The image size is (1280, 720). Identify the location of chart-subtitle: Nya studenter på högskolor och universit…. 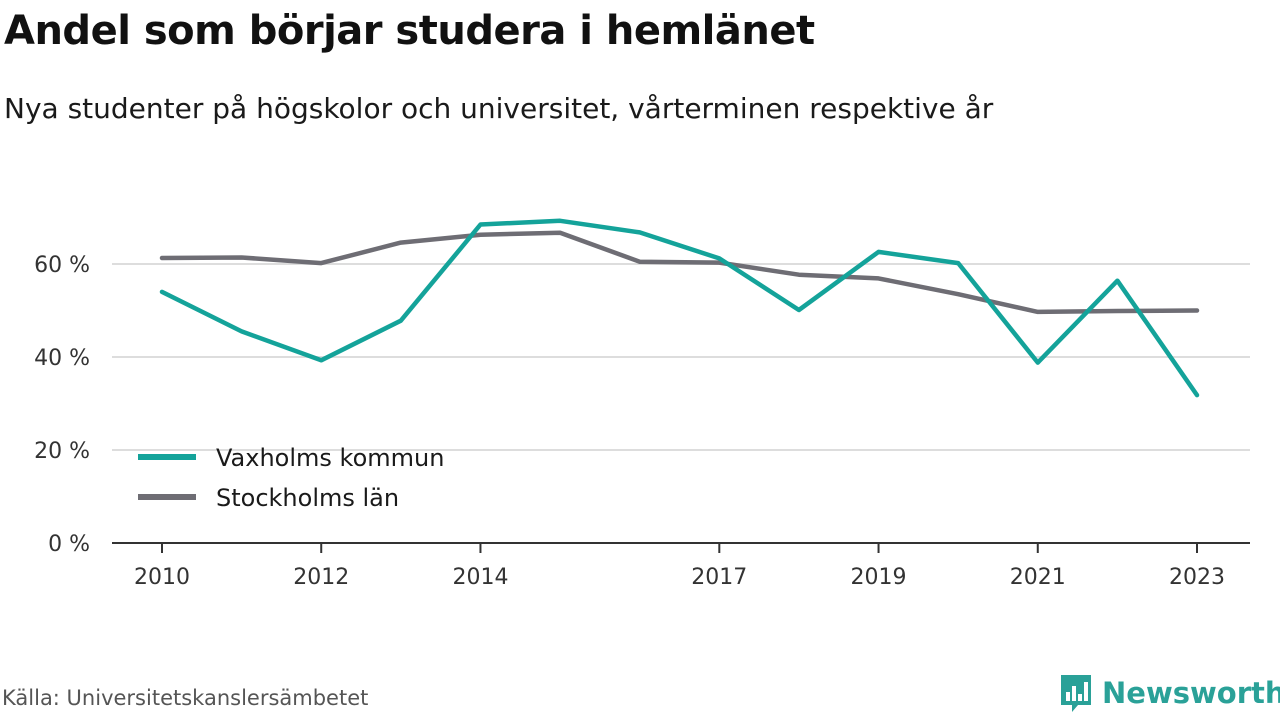
(499, 108).